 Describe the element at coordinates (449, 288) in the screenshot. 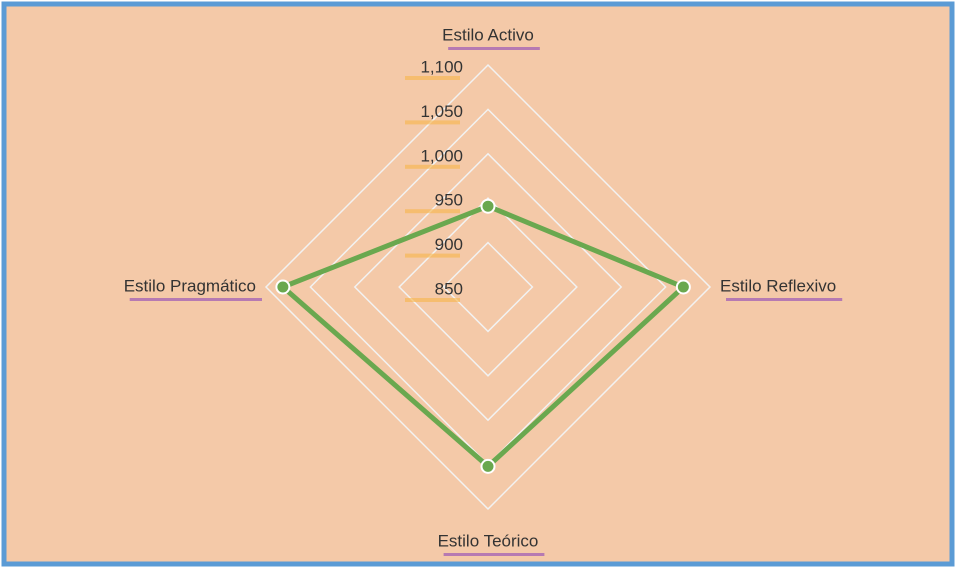

I see `y-tick-label: 850` at that location.